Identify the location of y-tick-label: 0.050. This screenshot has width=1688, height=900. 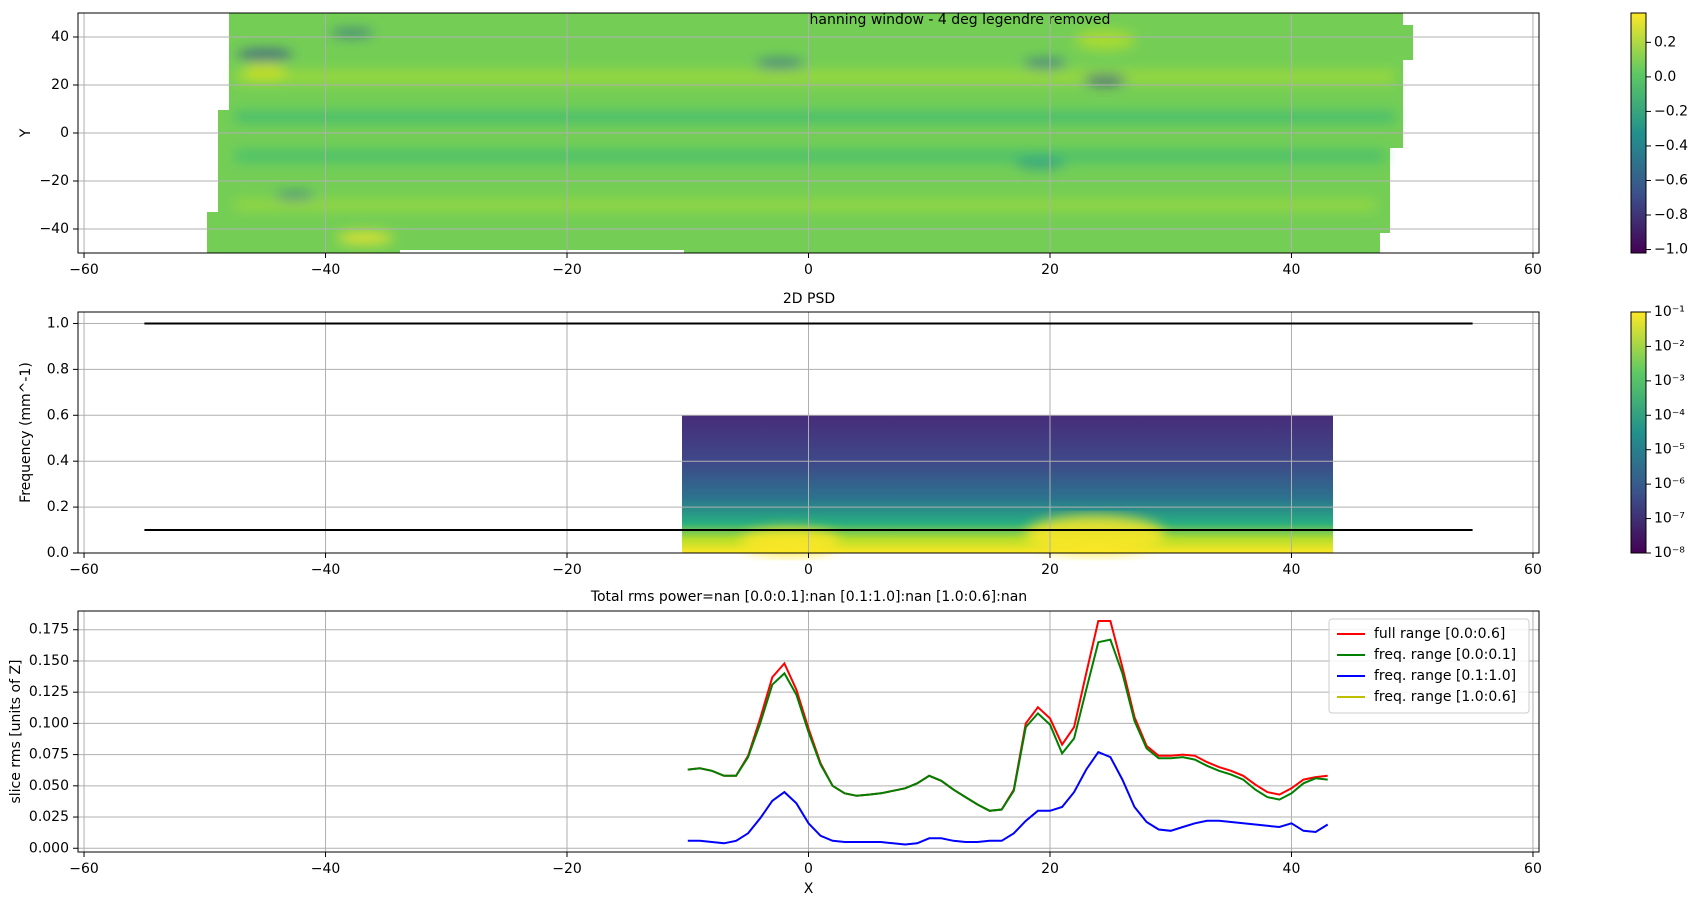
(49, 786).